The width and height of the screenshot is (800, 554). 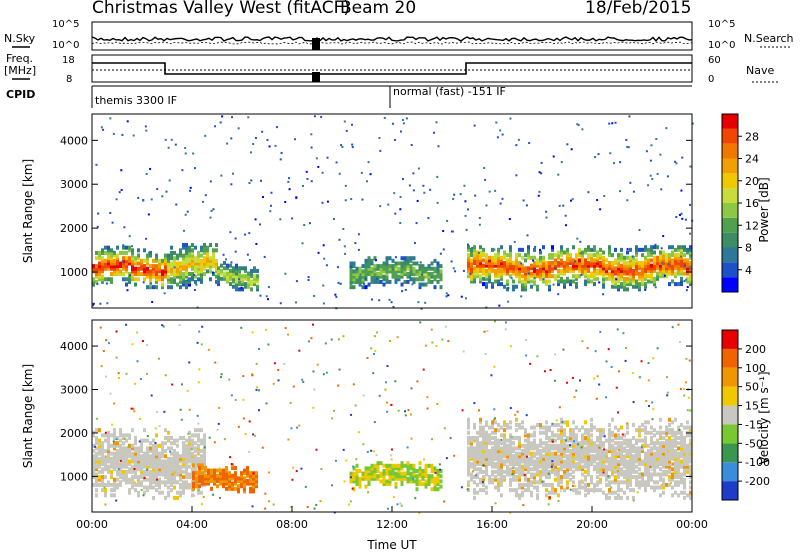 What do you see at coordinates (392, 68) in the screenshot?
I see `freq-panel: Freq. [MHz] 18 8 60 0 Nave` at bounding box center [392, 68].